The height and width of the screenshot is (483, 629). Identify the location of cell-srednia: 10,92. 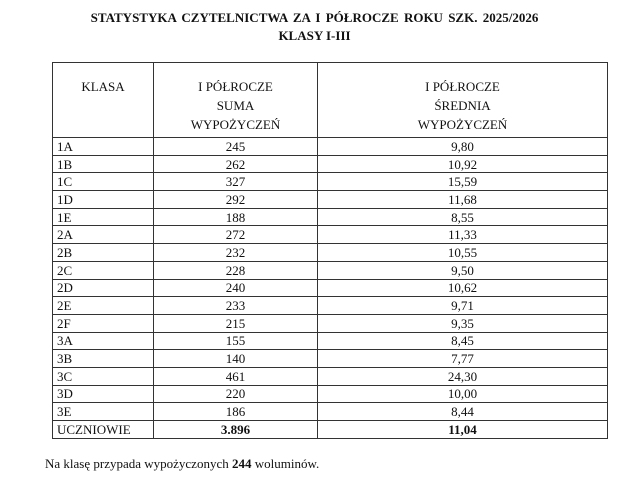
(462, 164).